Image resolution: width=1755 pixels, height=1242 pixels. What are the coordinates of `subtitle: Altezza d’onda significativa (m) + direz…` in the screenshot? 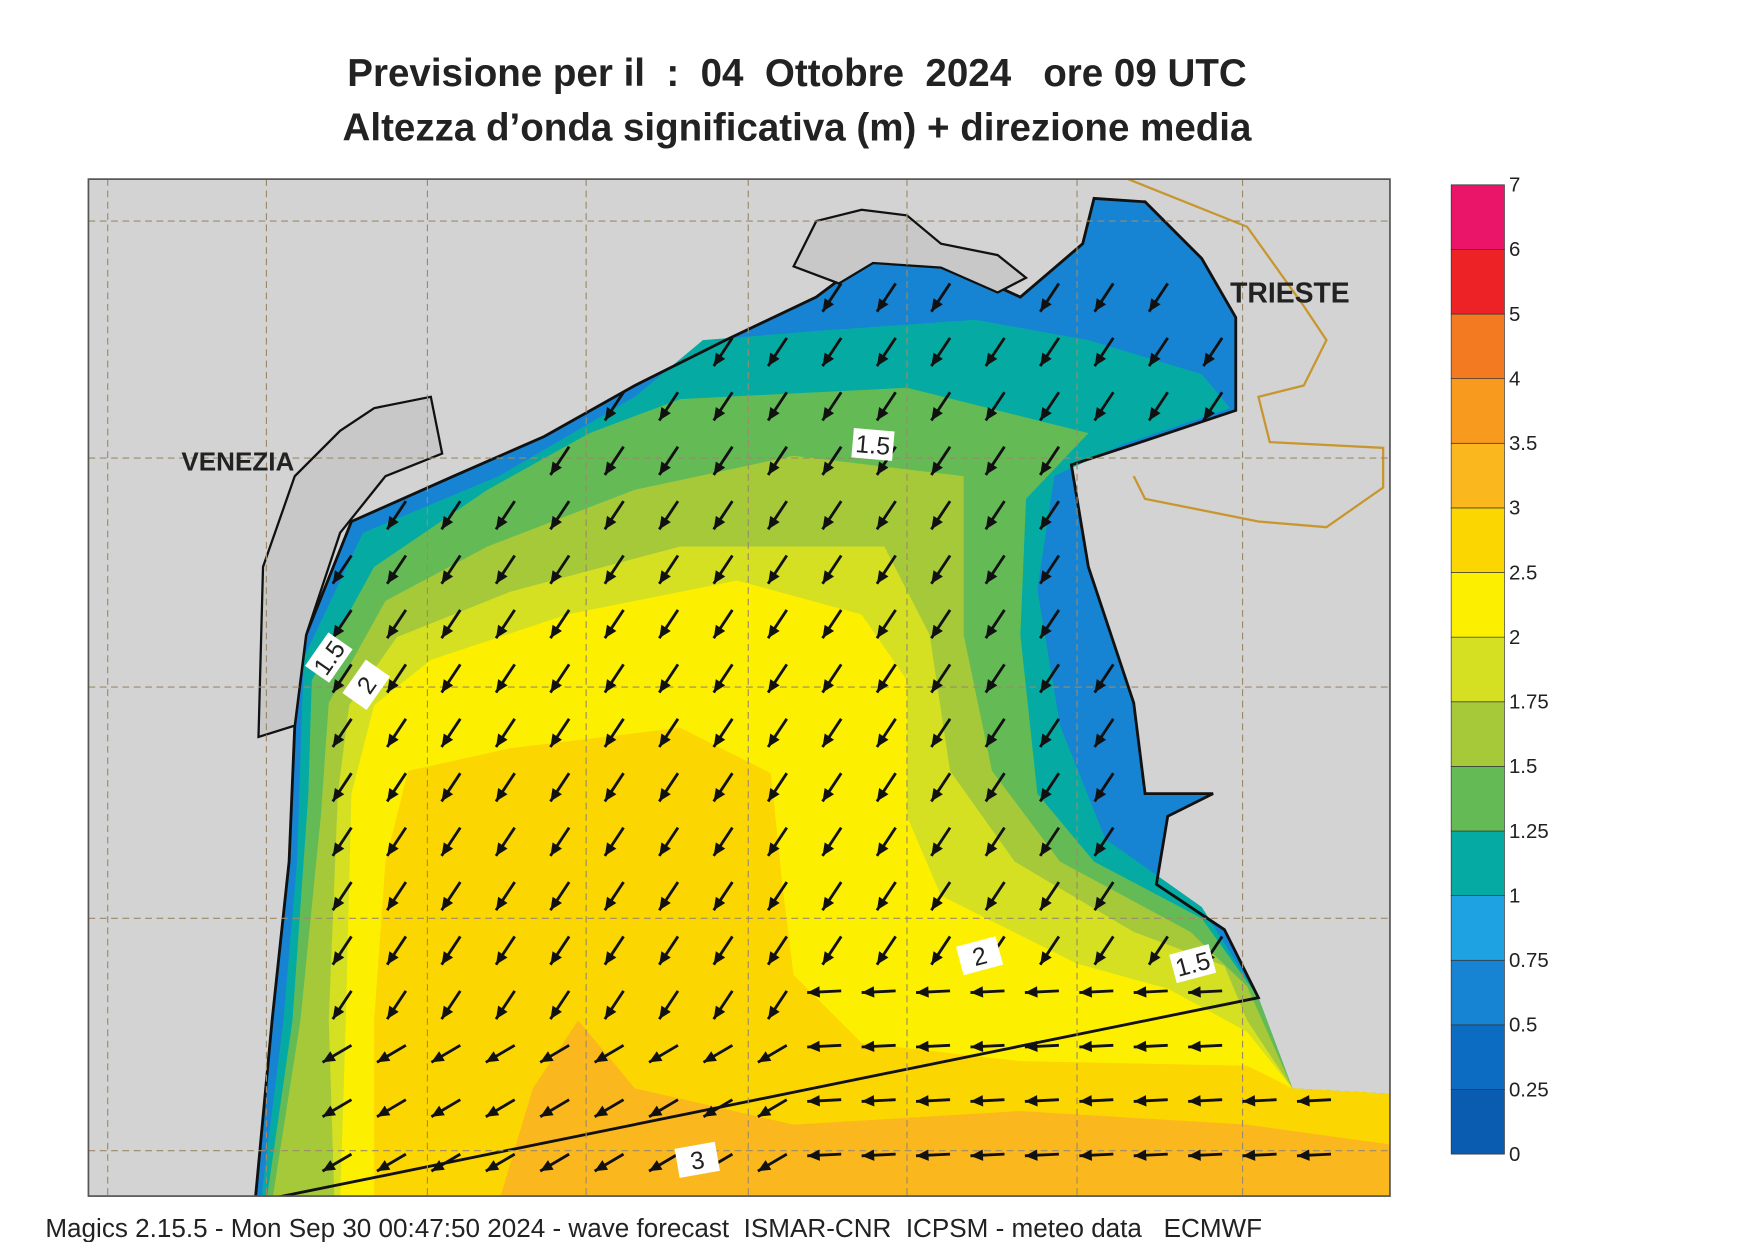 It's located at (797, 128).